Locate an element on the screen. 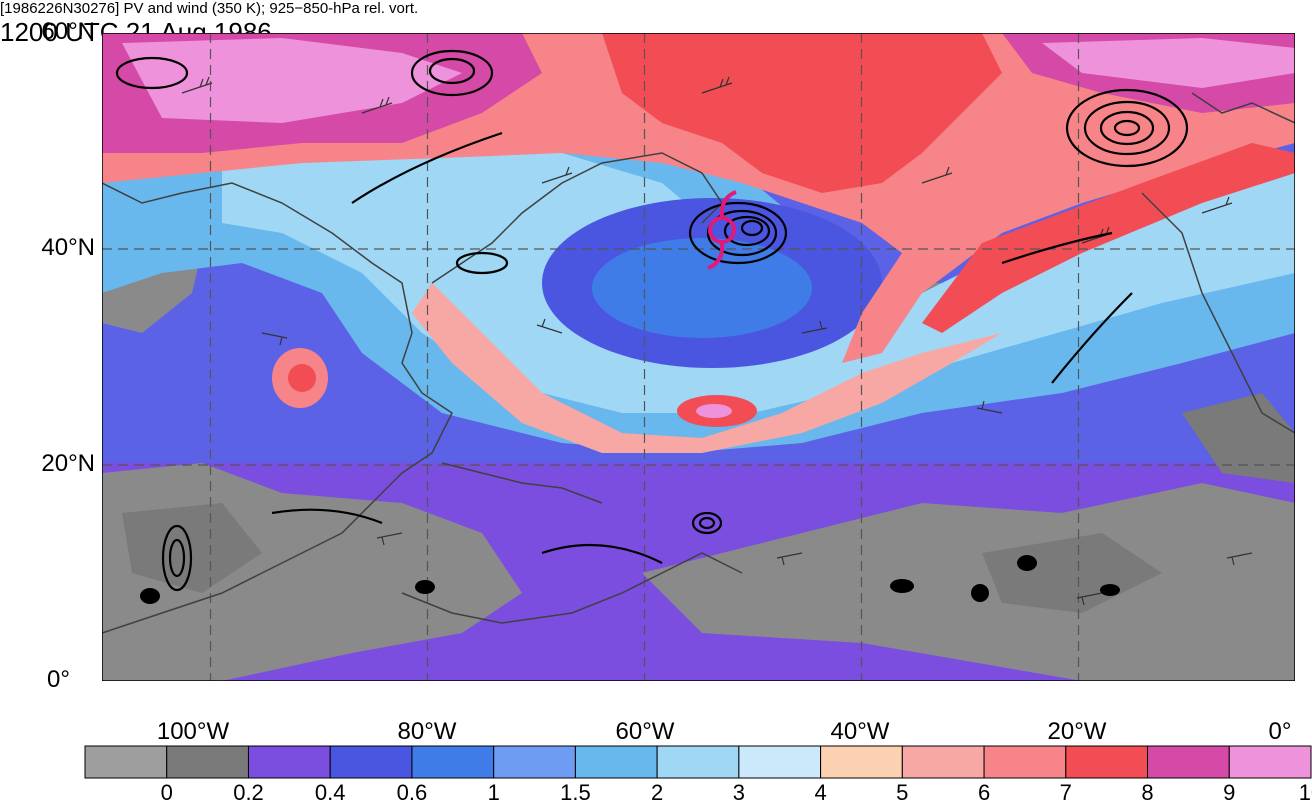  lat-label-0: 0° is located at coordinates (58, 679).